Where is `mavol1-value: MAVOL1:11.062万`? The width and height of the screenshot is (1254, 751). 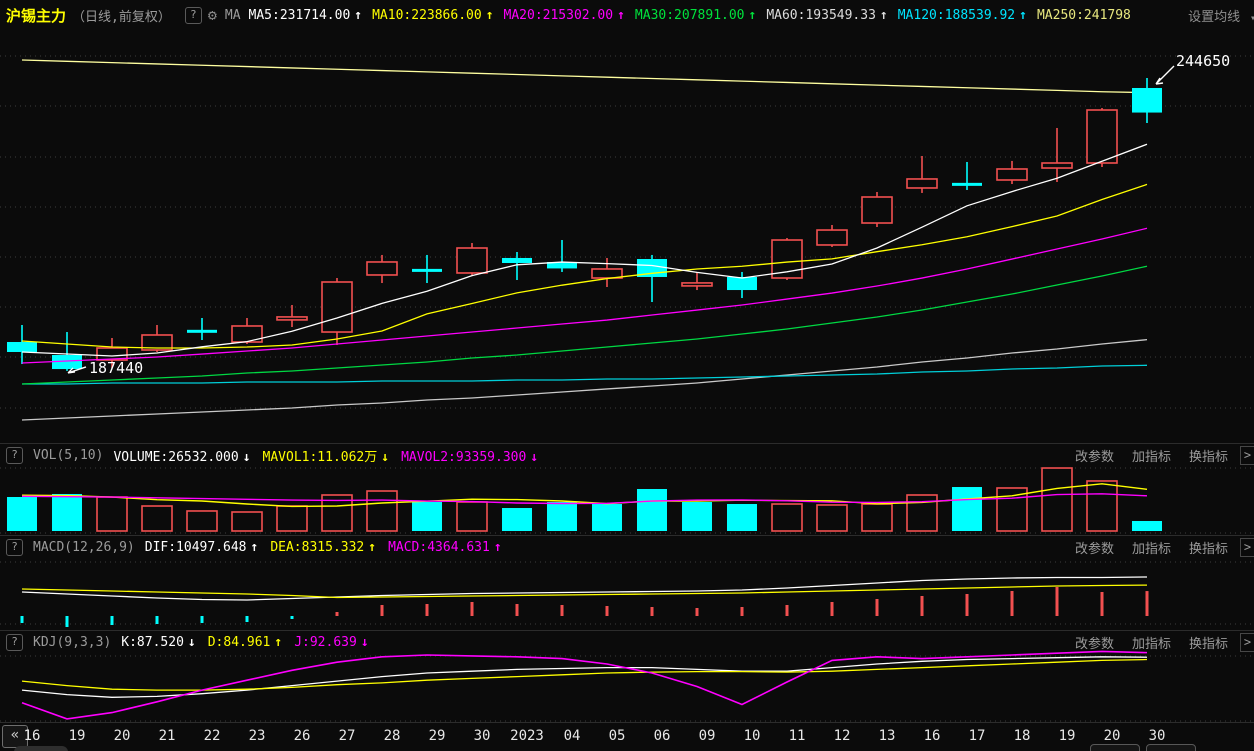
mavol1-value: MAVOL1:11.062万 is located at coordinates (320, 457).